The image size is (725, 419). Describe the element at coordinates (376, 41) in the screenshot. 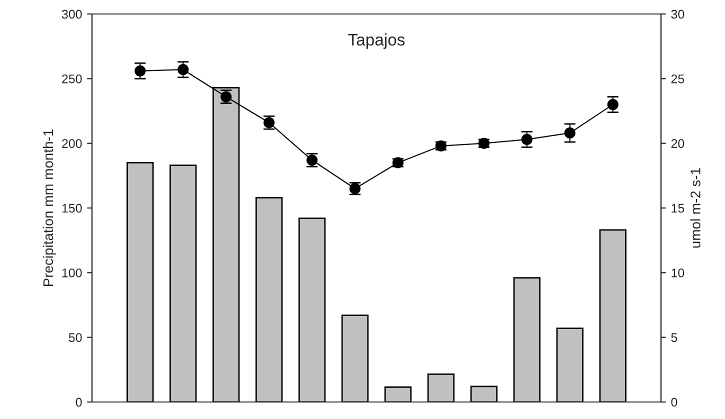

I see `text: Tapajos` at that location.